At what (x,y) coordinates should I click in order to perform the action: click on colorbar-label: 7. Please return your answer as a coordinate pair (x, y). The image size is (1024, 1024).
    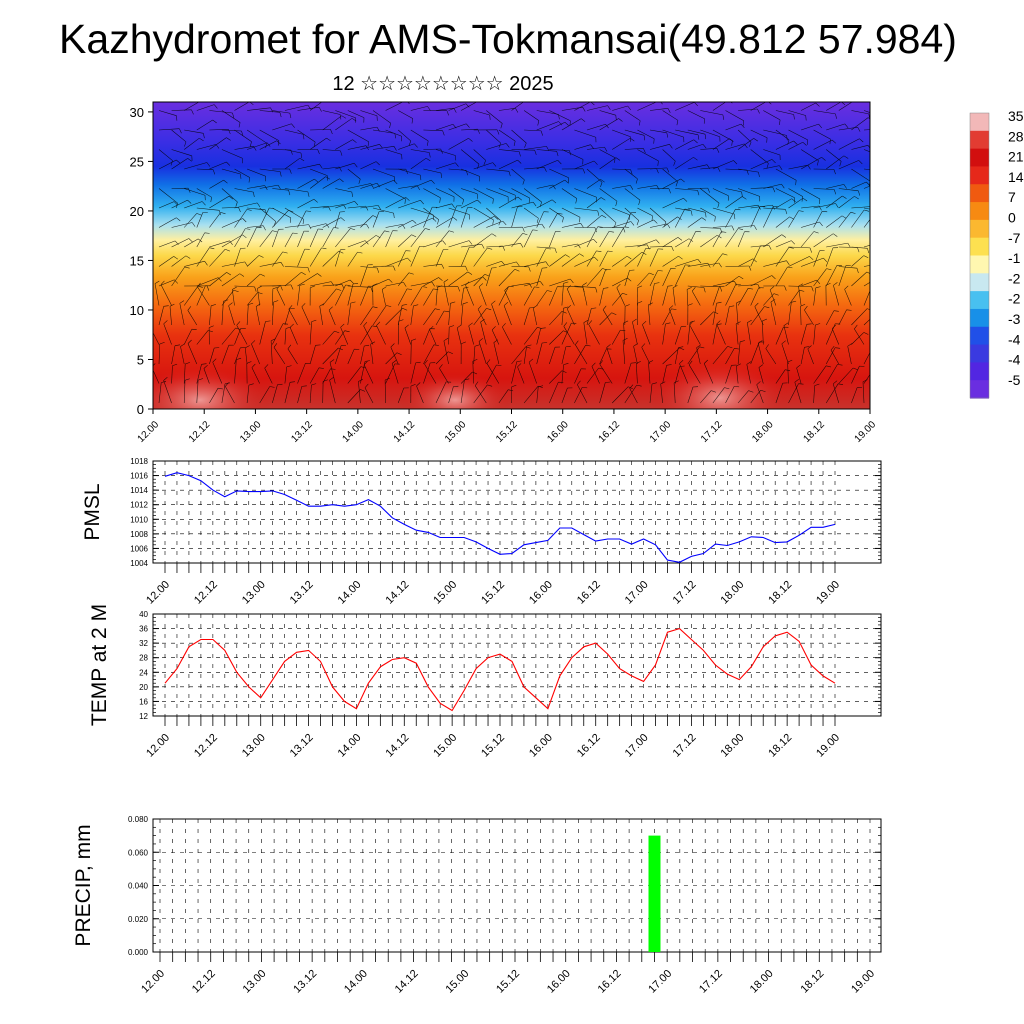
    Looking at the image, I should click on (1012, 197).